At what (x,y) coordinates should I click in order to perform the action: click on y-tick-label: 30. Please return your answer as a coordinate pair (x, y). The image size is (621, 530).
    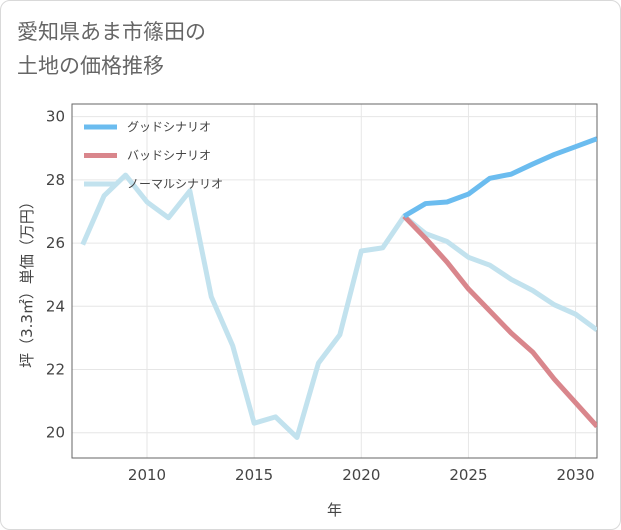
    Looking at the image, I should click on (55, 117).